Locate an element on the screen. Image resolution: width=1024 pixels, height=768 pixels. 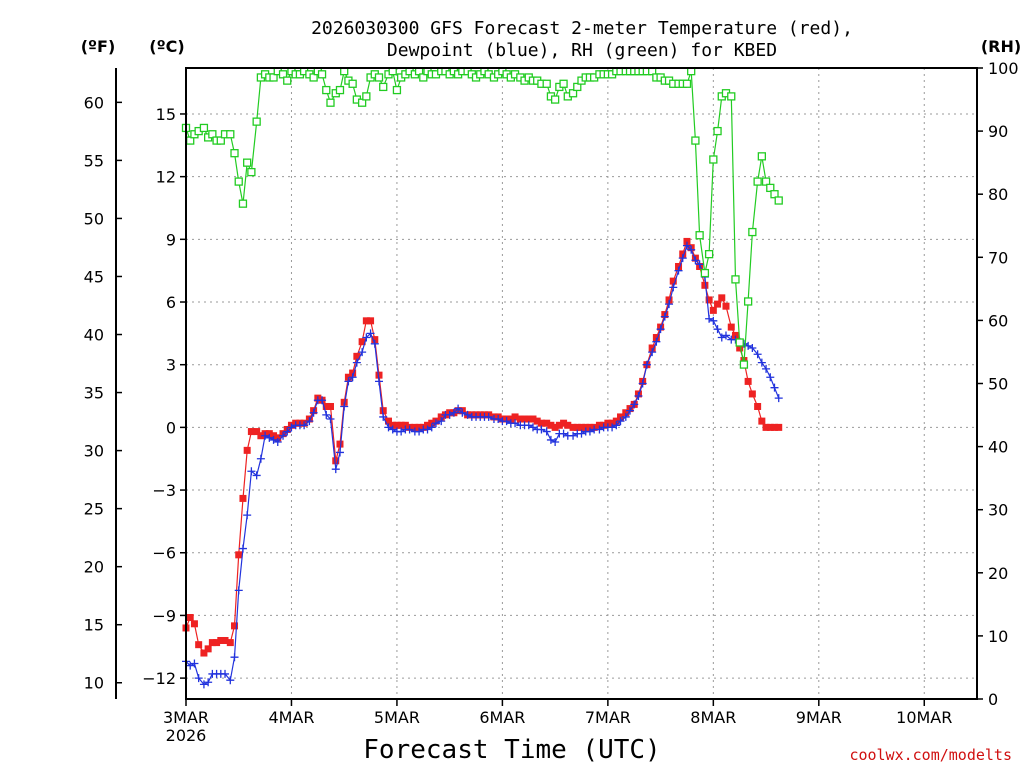
time-tick-label: 9MAR is located at coordinates (819, 717).